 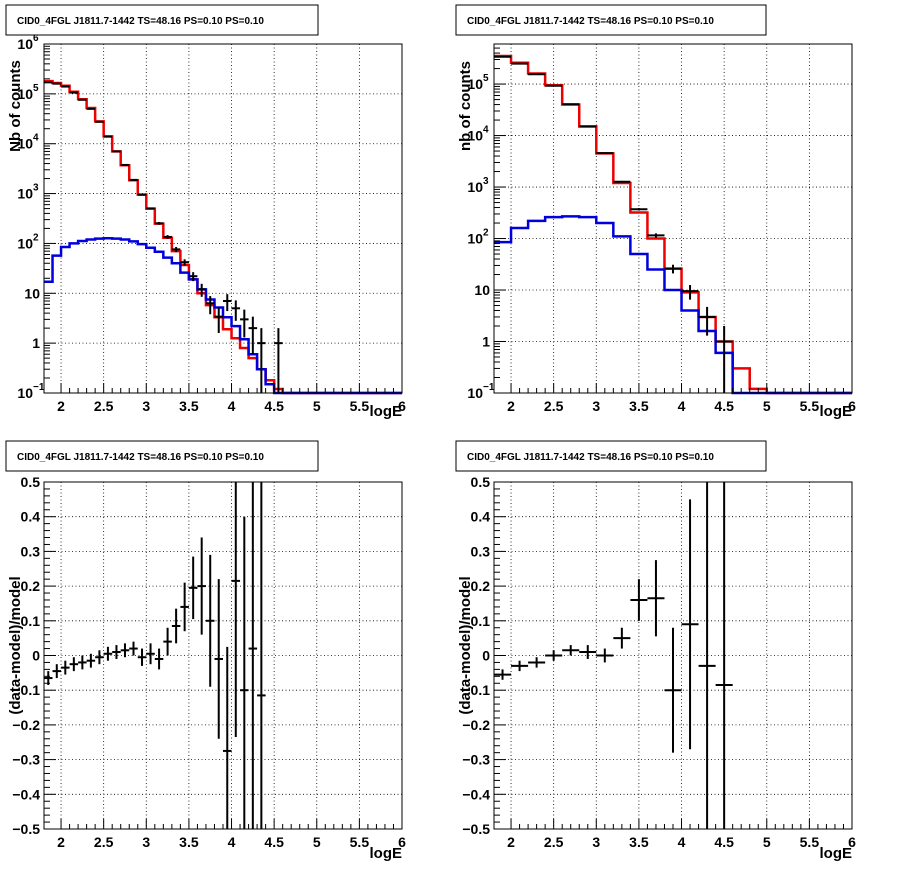 What do you see at coordinates (481, 586) in the screenshot?
I see `y-tick-label: 0.2` at bounding box center [481, 586].